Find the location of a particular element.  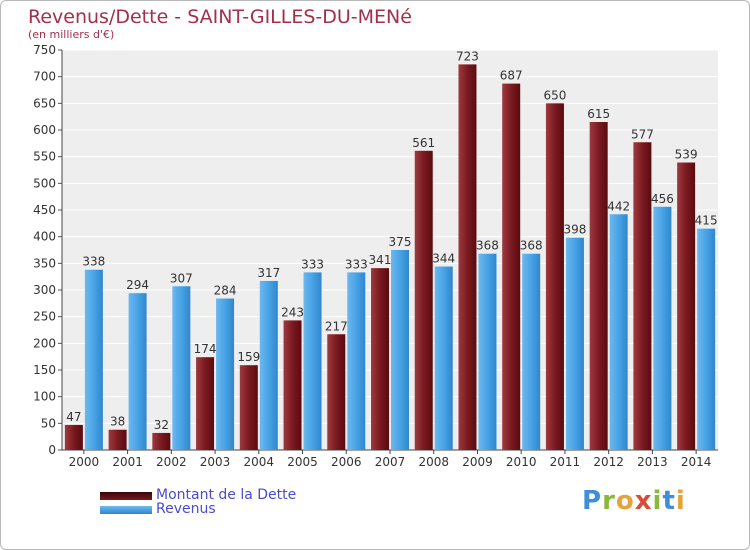

legend-swatch-debt is located at coordinates (126, 496).